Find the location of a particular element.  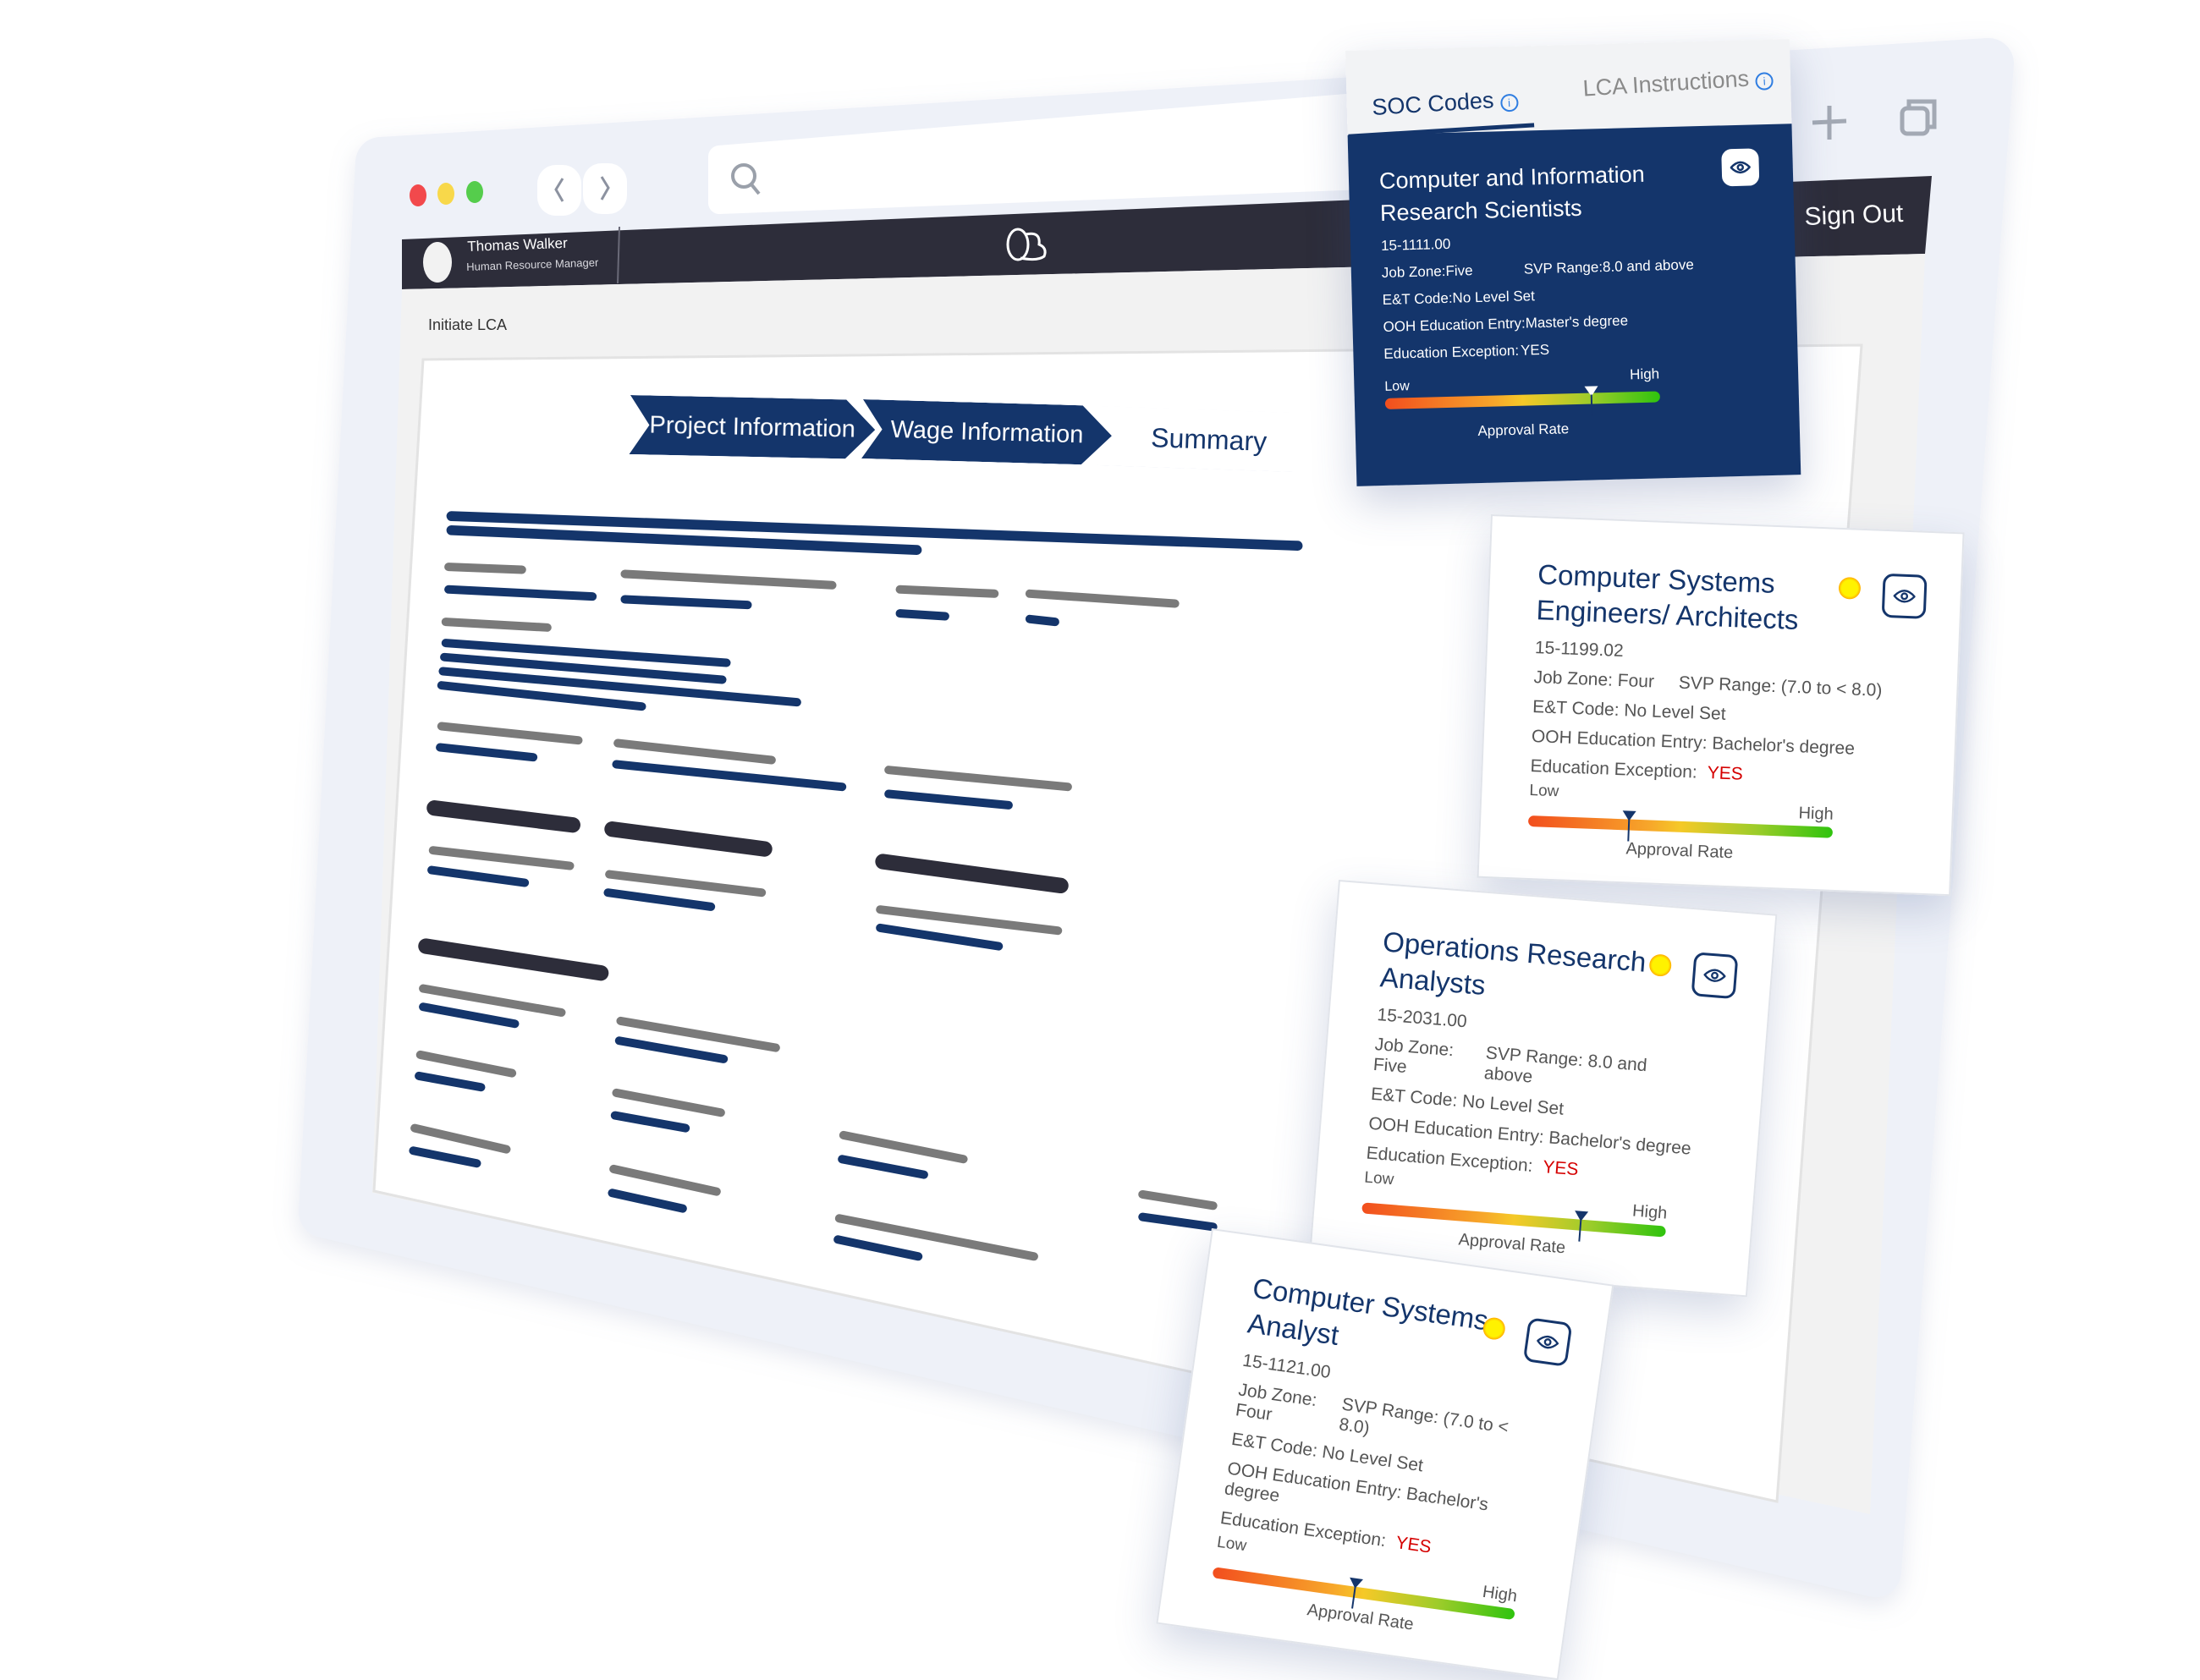

step-project-information: Project Information is located at coordinates (753, 427).